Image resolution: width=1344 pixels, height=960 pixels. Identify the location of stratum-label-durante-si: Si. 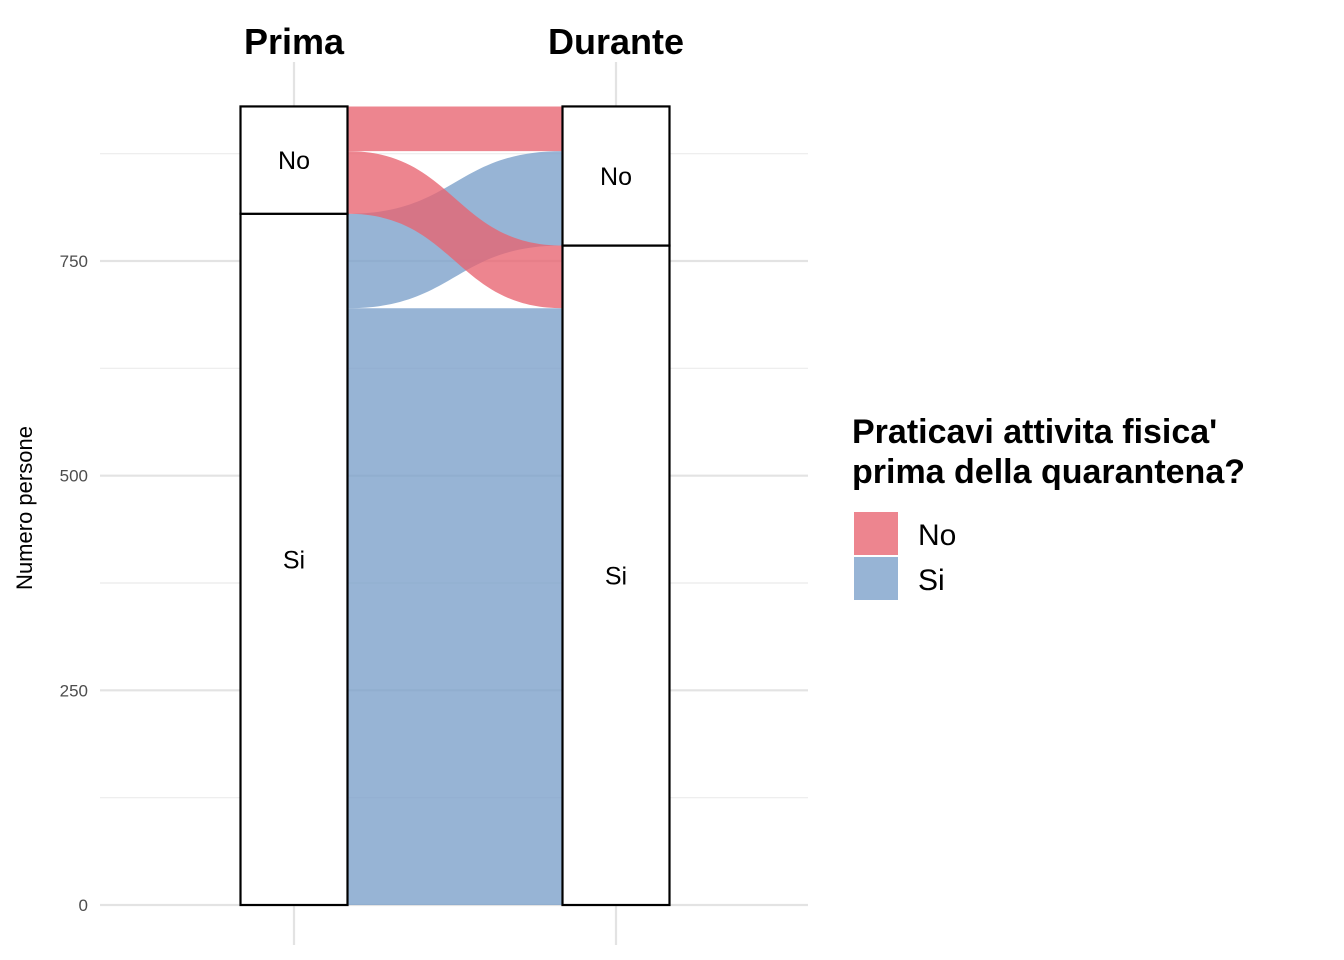
(616, 576).